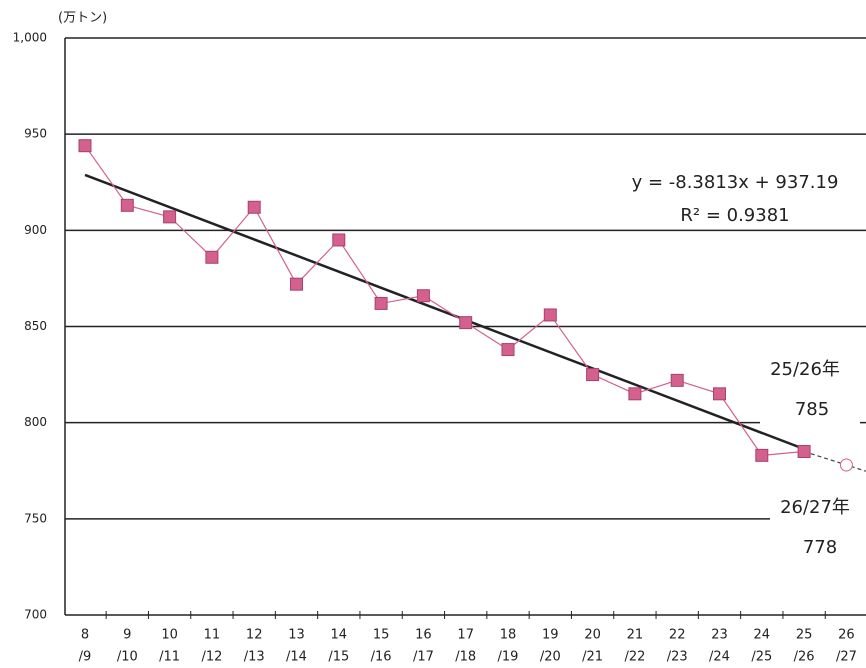  Describe the element at coordinates (508, 657) in the screenshot. I see `x-tick-label: /19` at that location.